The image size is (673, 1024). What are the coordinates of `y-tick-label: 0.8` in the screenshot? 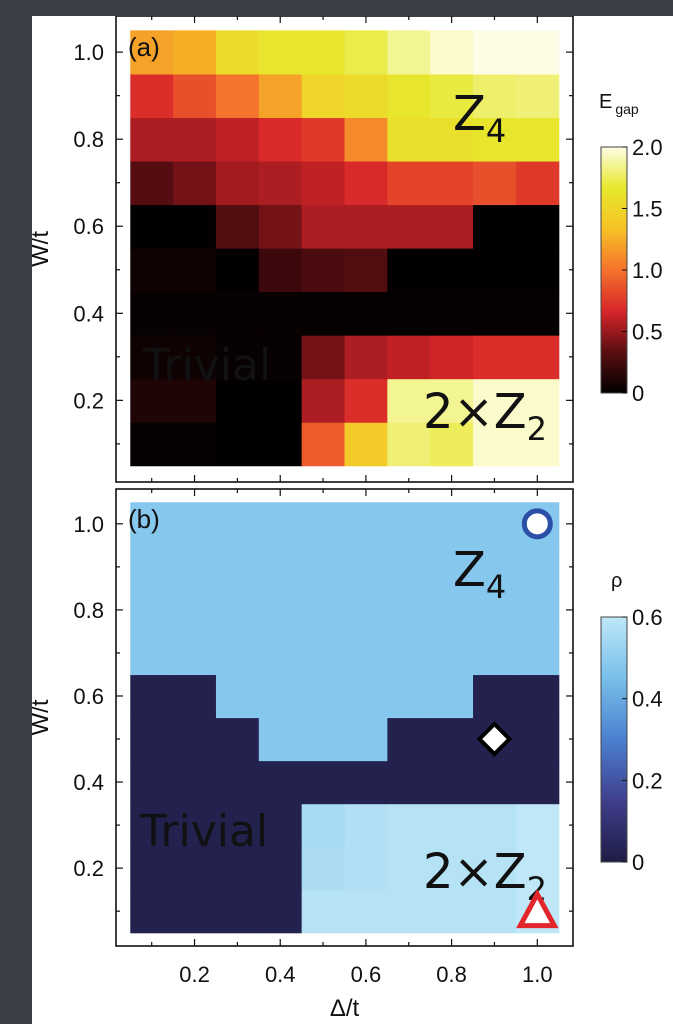 It's located at (88, 139).